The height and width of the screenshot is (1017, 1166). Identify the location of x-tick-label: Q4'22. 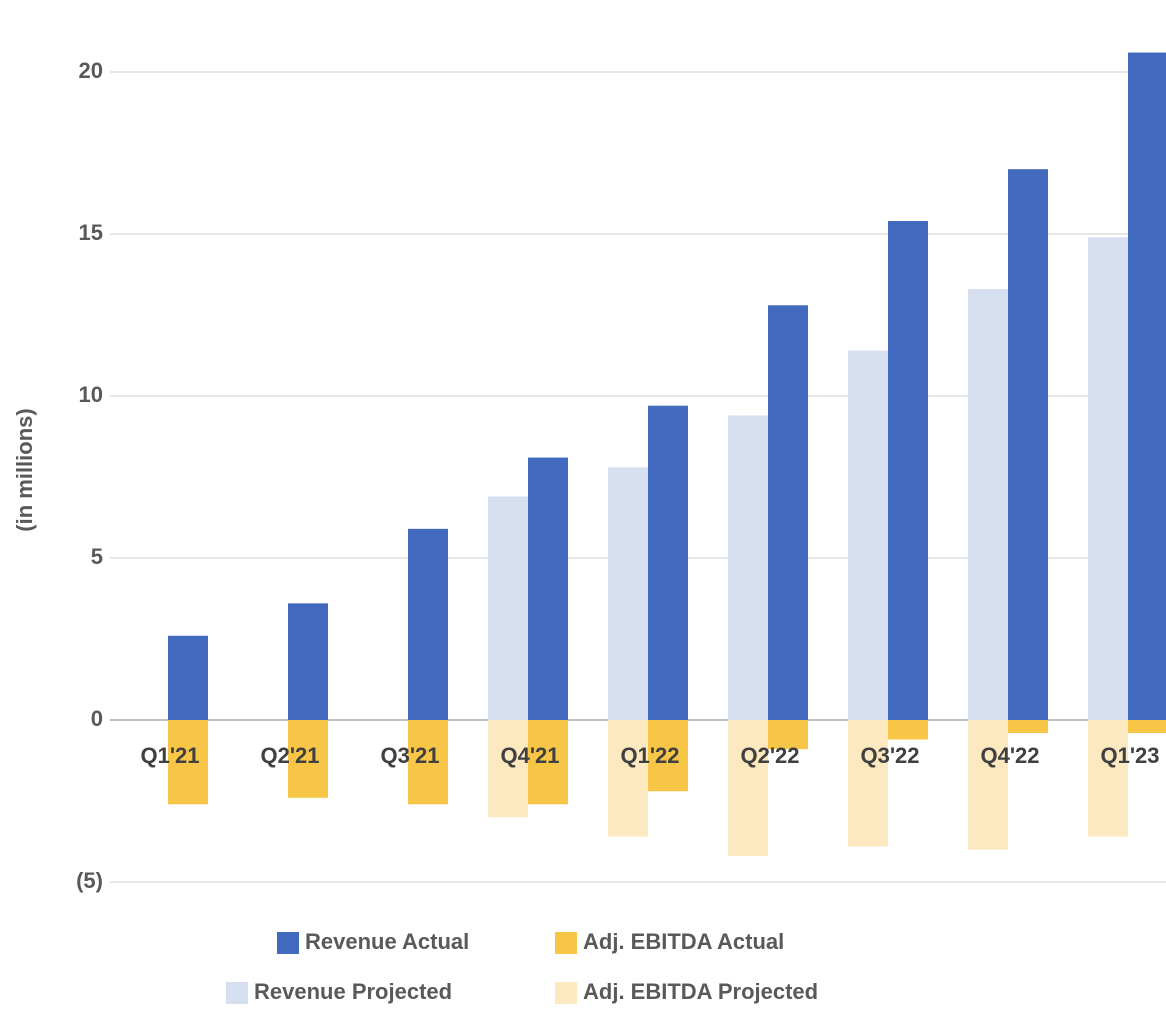
(1009, 755).